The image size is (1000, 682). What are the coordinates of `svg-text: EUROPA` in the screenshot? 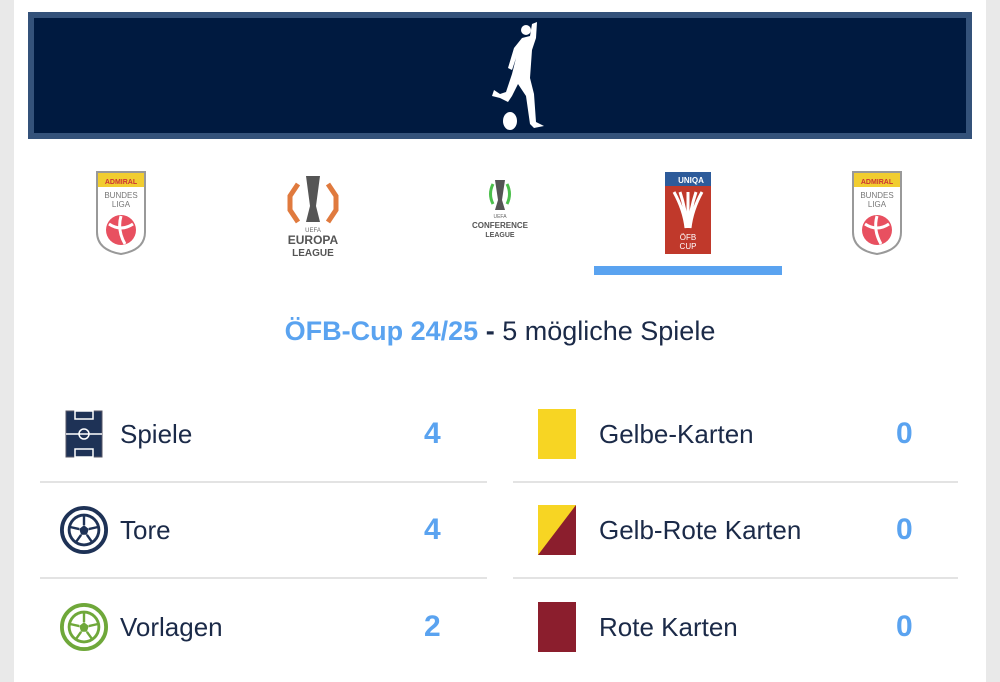 It's located at (313, 240).